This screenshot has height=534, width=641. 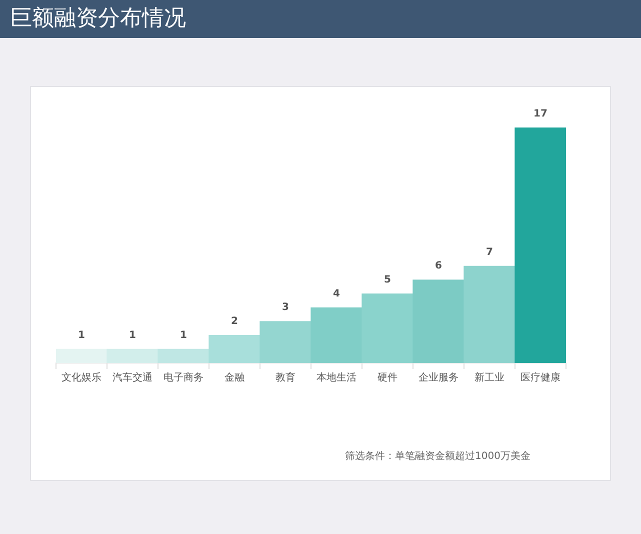 What do you see at coordinates (438, 266) in the screenshot?
I see `data-label: 6` at bounding box center [438, 266].